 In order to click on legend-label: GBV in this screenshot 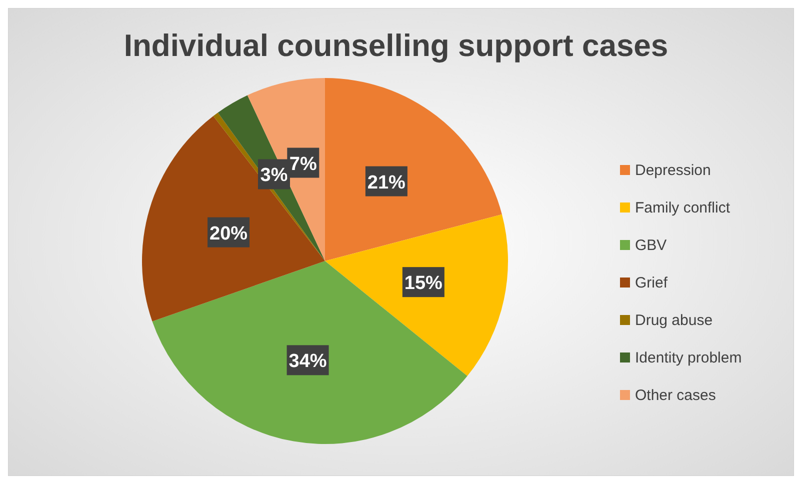, I will do `click(651, 245)`.